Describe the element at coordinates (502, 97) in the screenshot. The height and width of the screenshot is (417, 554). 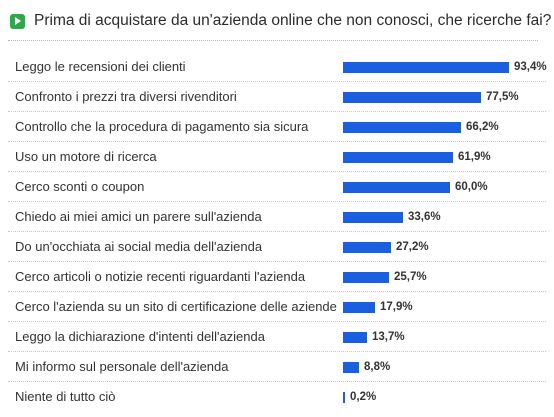
I see `value-label: 77,5%` at that location.